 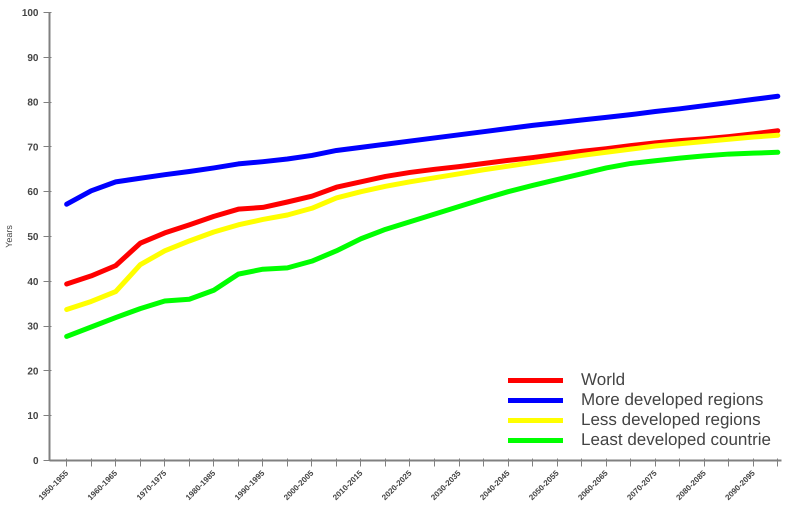 What do you see at coordinates (676, 440) in the screenshot?
I see `legend-label: Least developed countrie` at bounding box center [676, 440].